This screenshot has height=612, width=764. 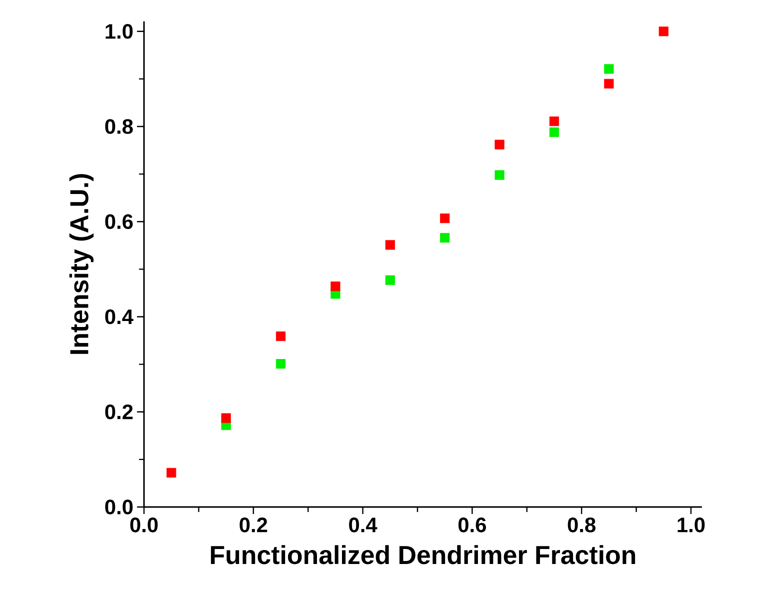 I want to click on y-tick-label: 0.6, so click(x=119, y=222).